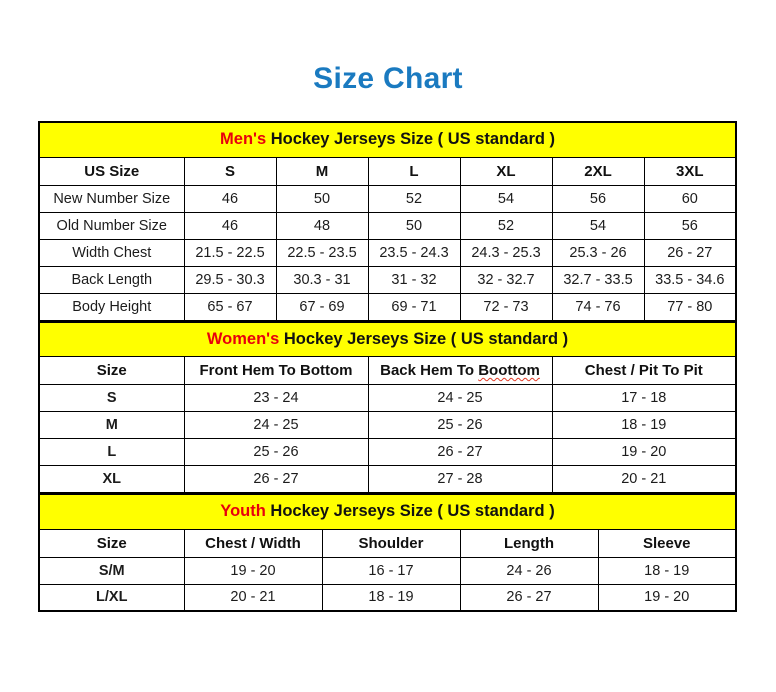 The height and width of the screenshot is (692, 776). I want to click on womens-banner-rest: Hockey Jerseys Size ( US standard ), so click(424, 338).